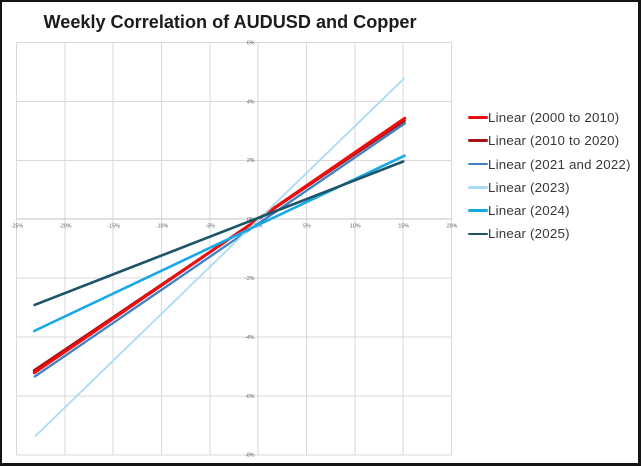 The height and width of the screenshot is (466, 641). What do you see at coordinates (65, 226) in the screenshot?
I see `svg-text: -20%` at bounding box center [65, 226].